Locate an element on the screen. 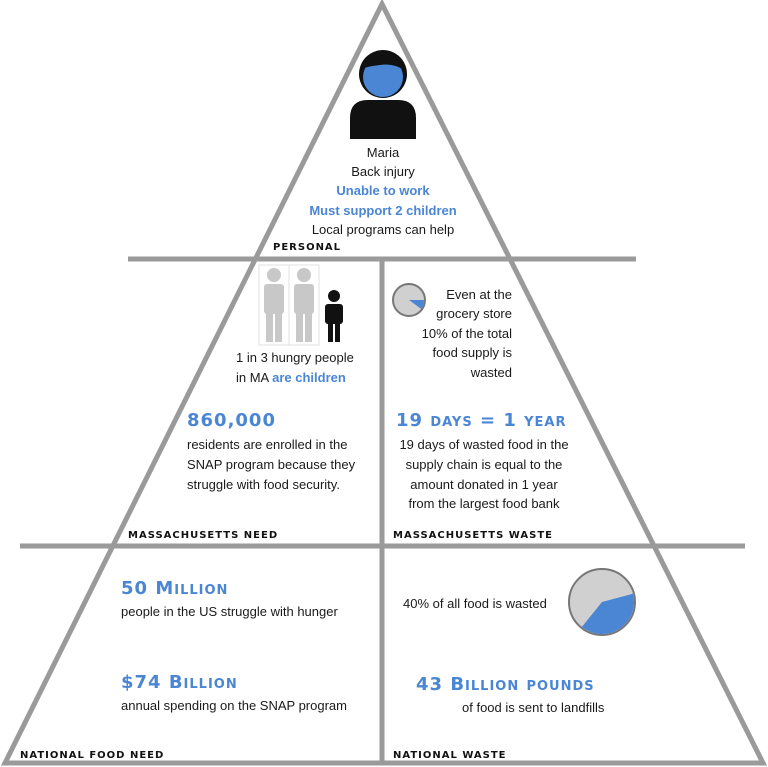 The height and width of the screenshot is (767, 768). snap-enrollment-stat: 860,000 is located at coordinates (231, 420).